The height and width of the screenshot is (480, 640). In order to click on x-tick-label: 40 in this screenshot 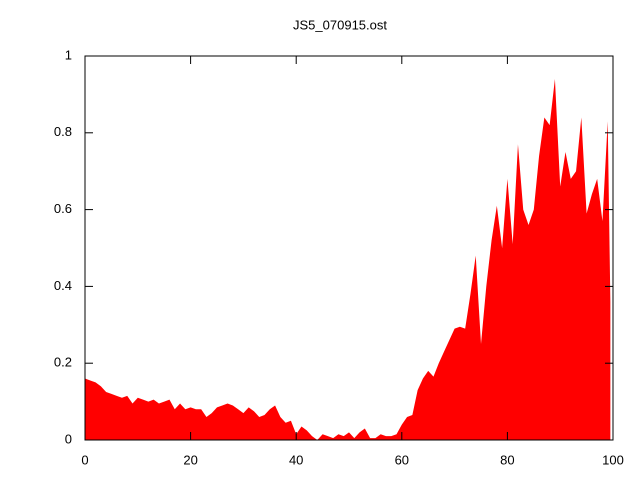, I will do `click(296, 459)`.